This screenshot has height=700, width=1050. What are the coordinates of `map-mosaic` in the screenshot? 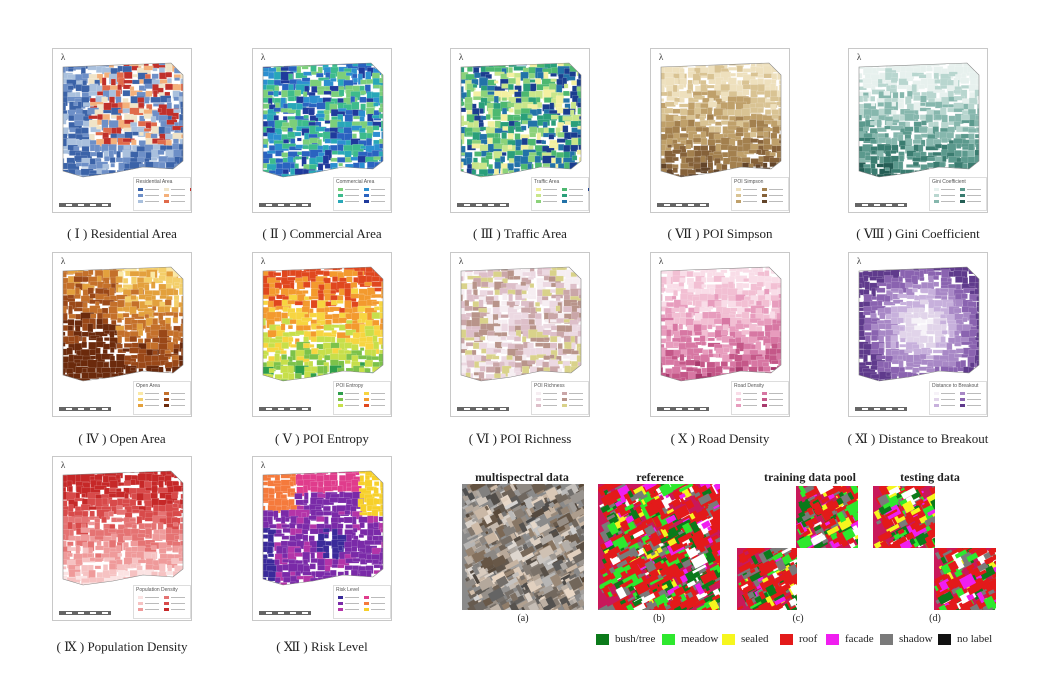 It's located at (123, 324).